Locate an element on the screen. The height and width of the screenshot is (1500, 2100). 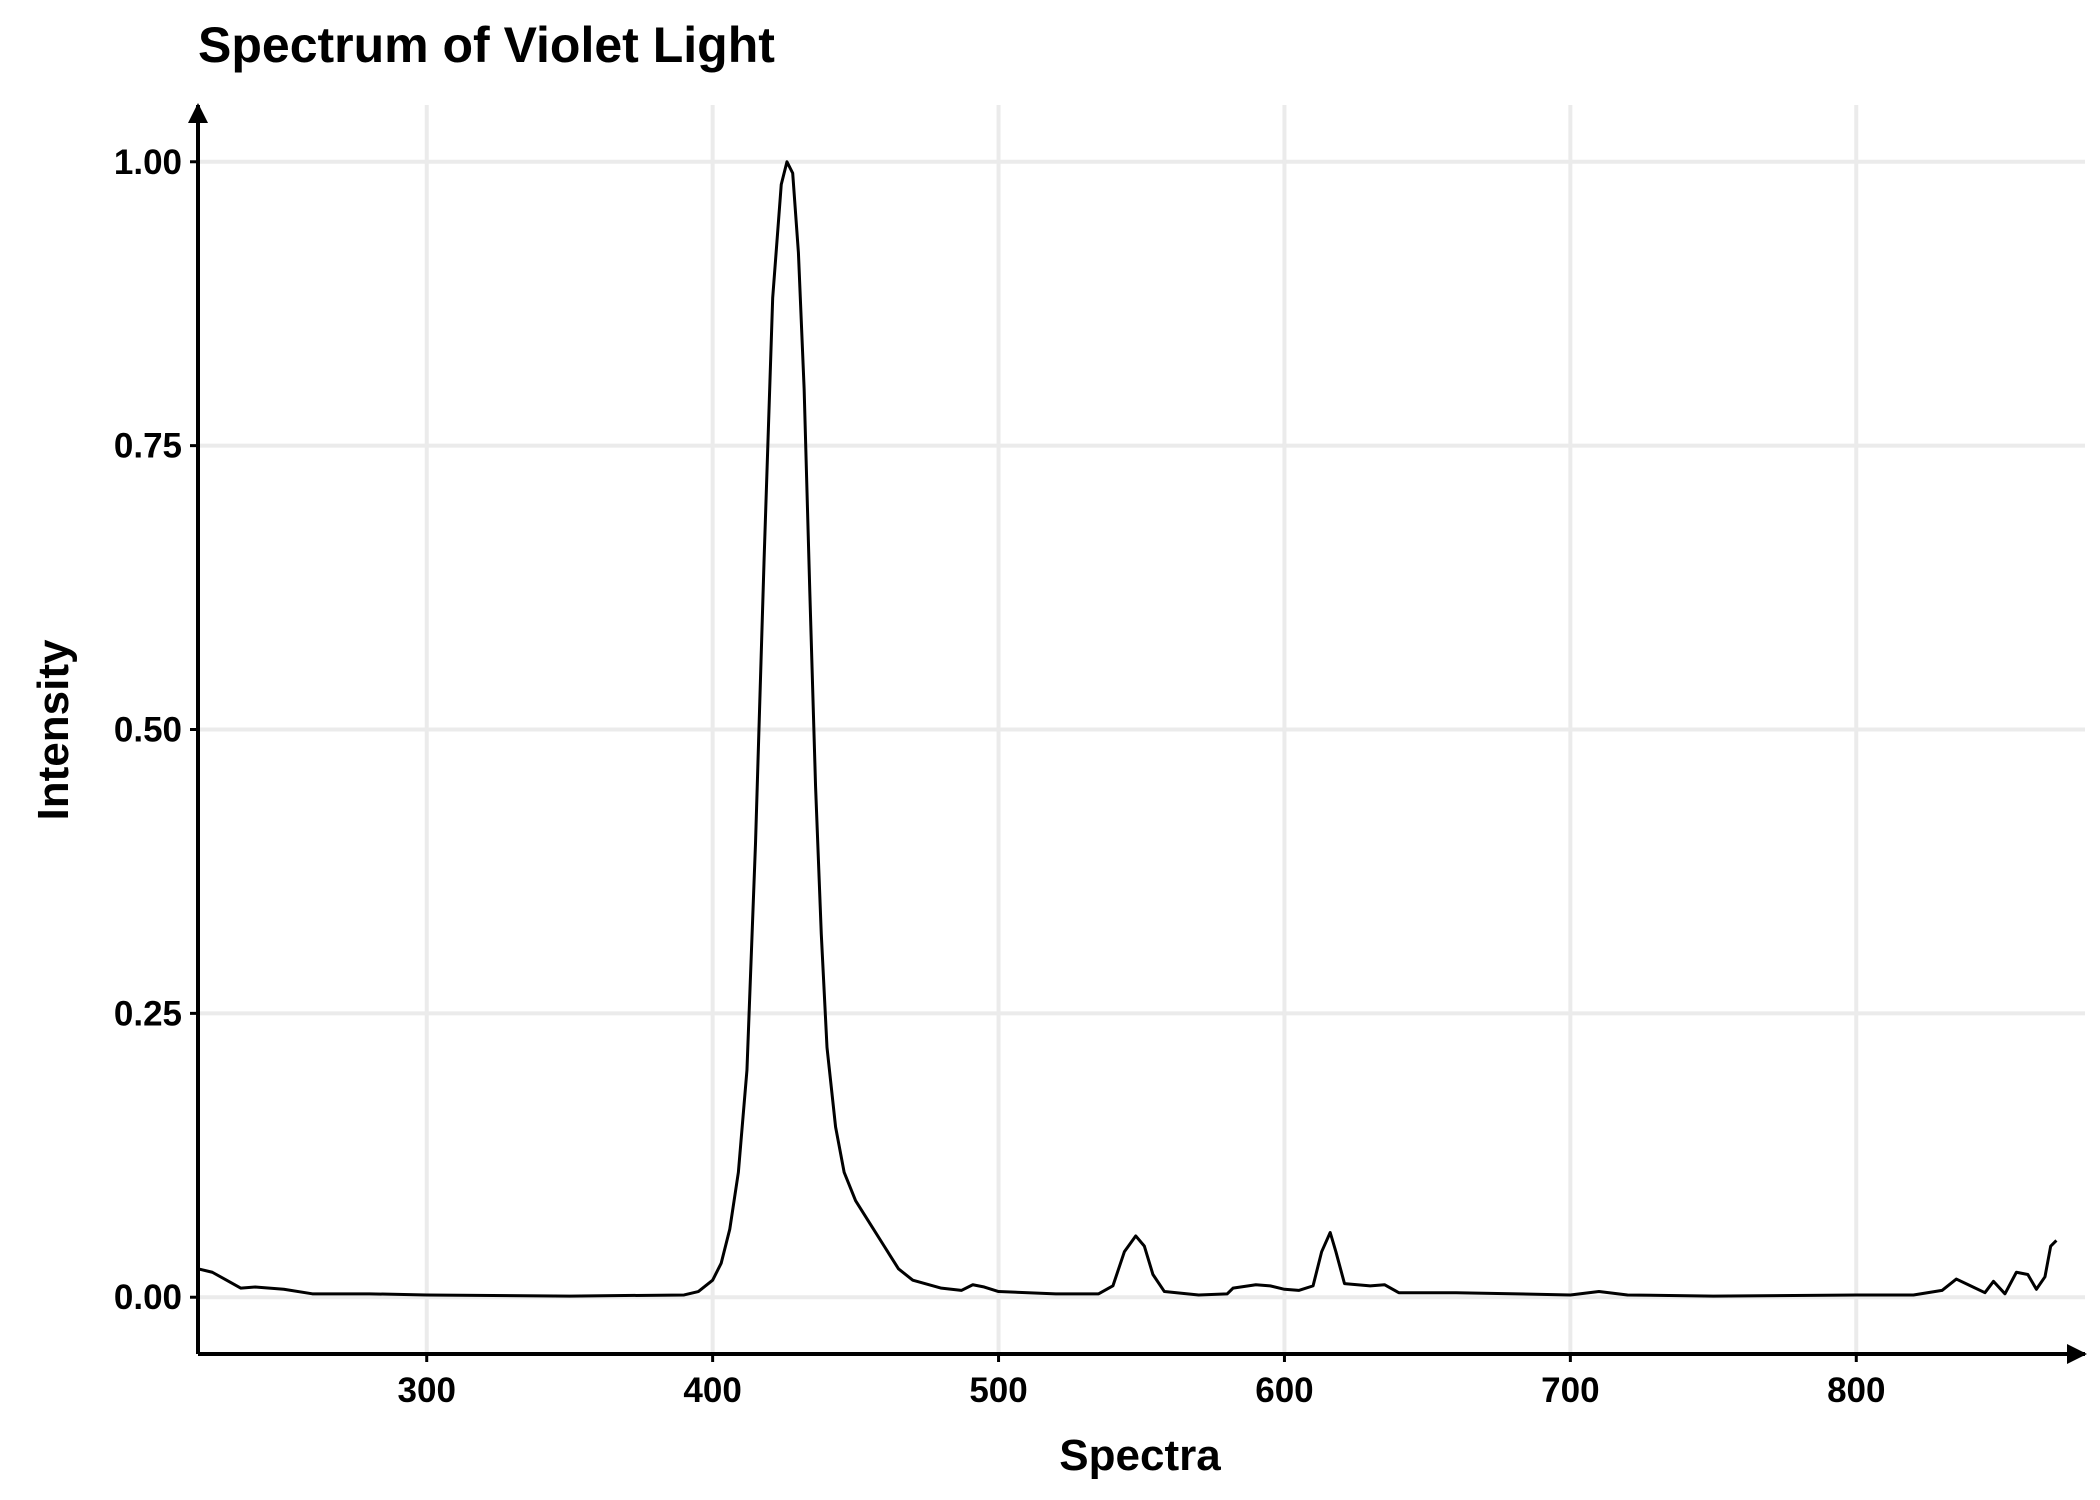
y-tick-label: 0.00 is located at coordinates (148, 1297).